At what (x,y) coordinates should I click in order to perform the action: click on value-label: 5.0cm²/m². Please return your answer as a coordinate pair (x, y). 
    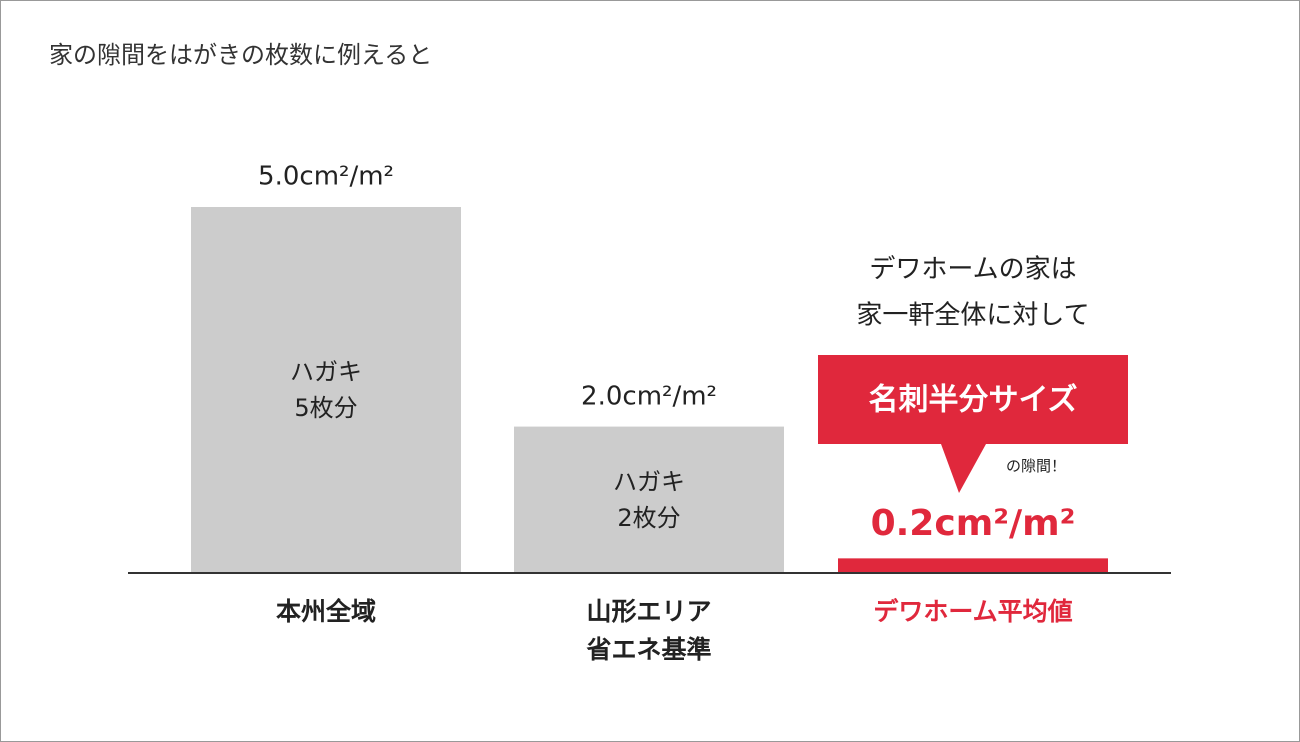
    Looking at the image, I should click on (326, 176).